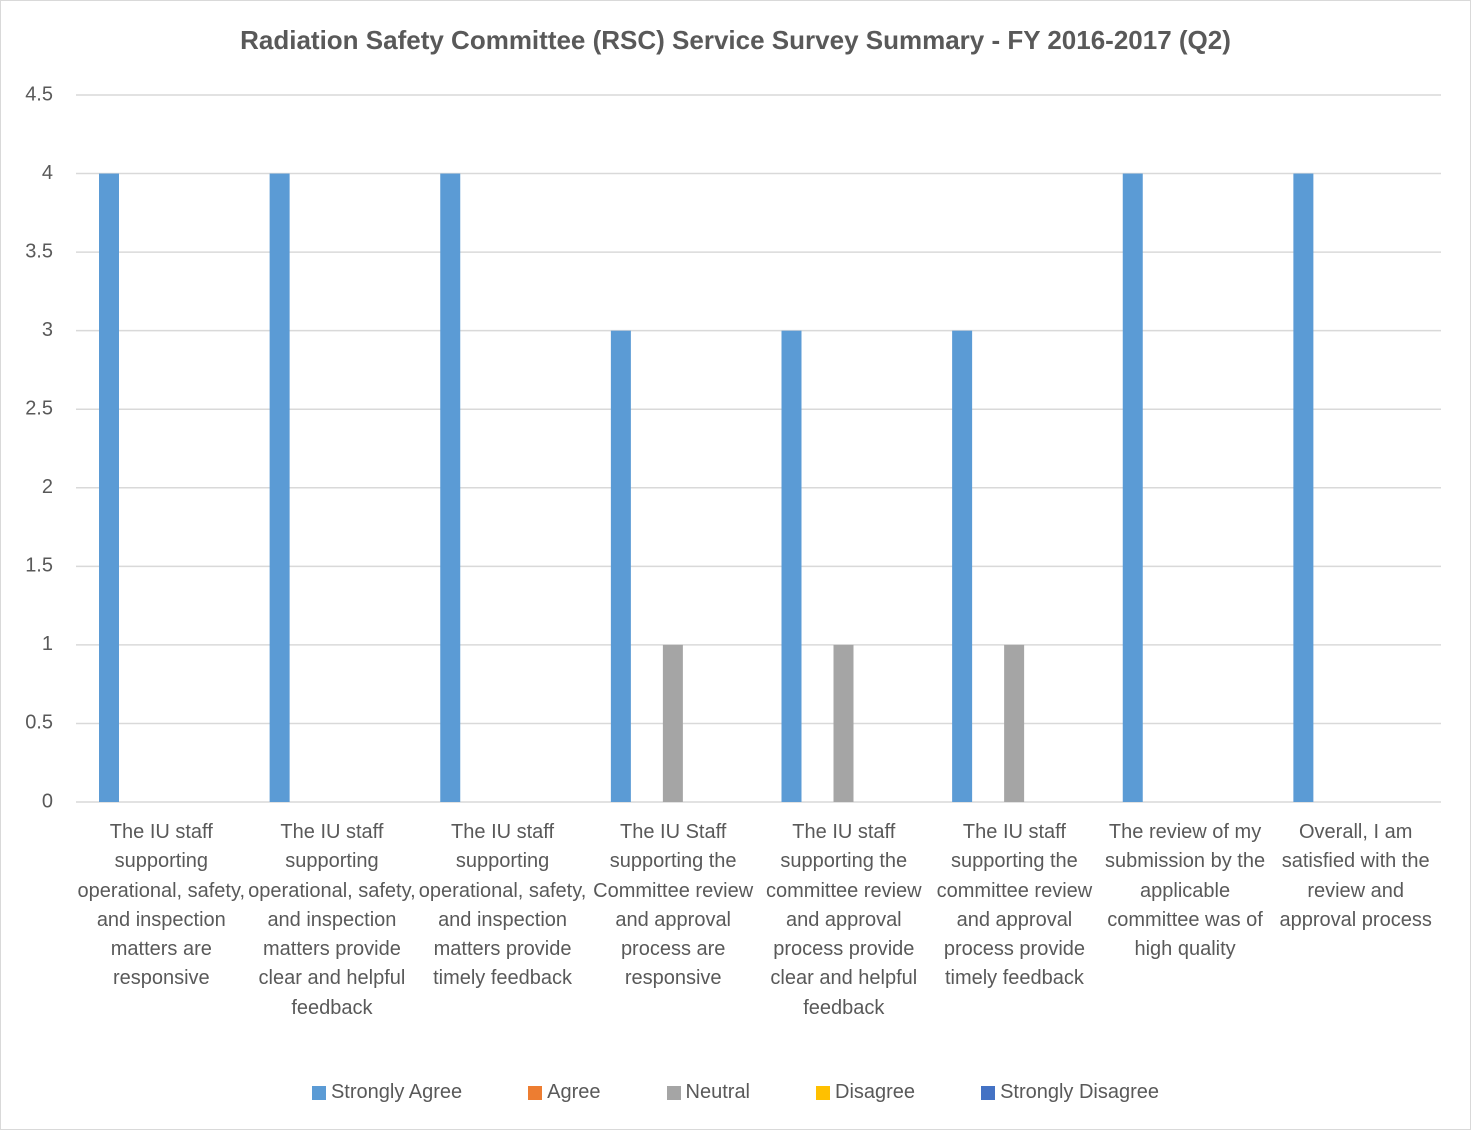  I want to click on legend-label: Strongly Disagree, so click(1080, 1092).